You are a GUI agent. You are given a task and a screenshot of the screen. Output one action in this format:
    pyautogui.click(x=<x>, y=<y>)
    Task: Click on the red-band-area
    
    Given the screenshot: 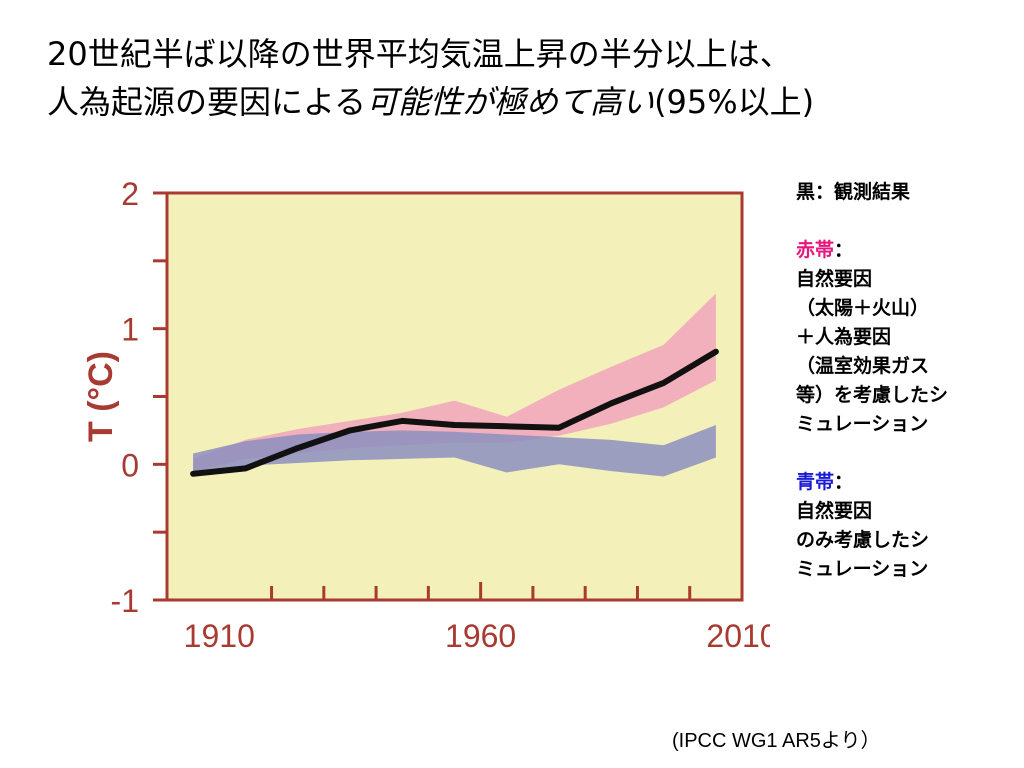 What is the action you would take?
    pyautogui.click(x=454, y=383)
    